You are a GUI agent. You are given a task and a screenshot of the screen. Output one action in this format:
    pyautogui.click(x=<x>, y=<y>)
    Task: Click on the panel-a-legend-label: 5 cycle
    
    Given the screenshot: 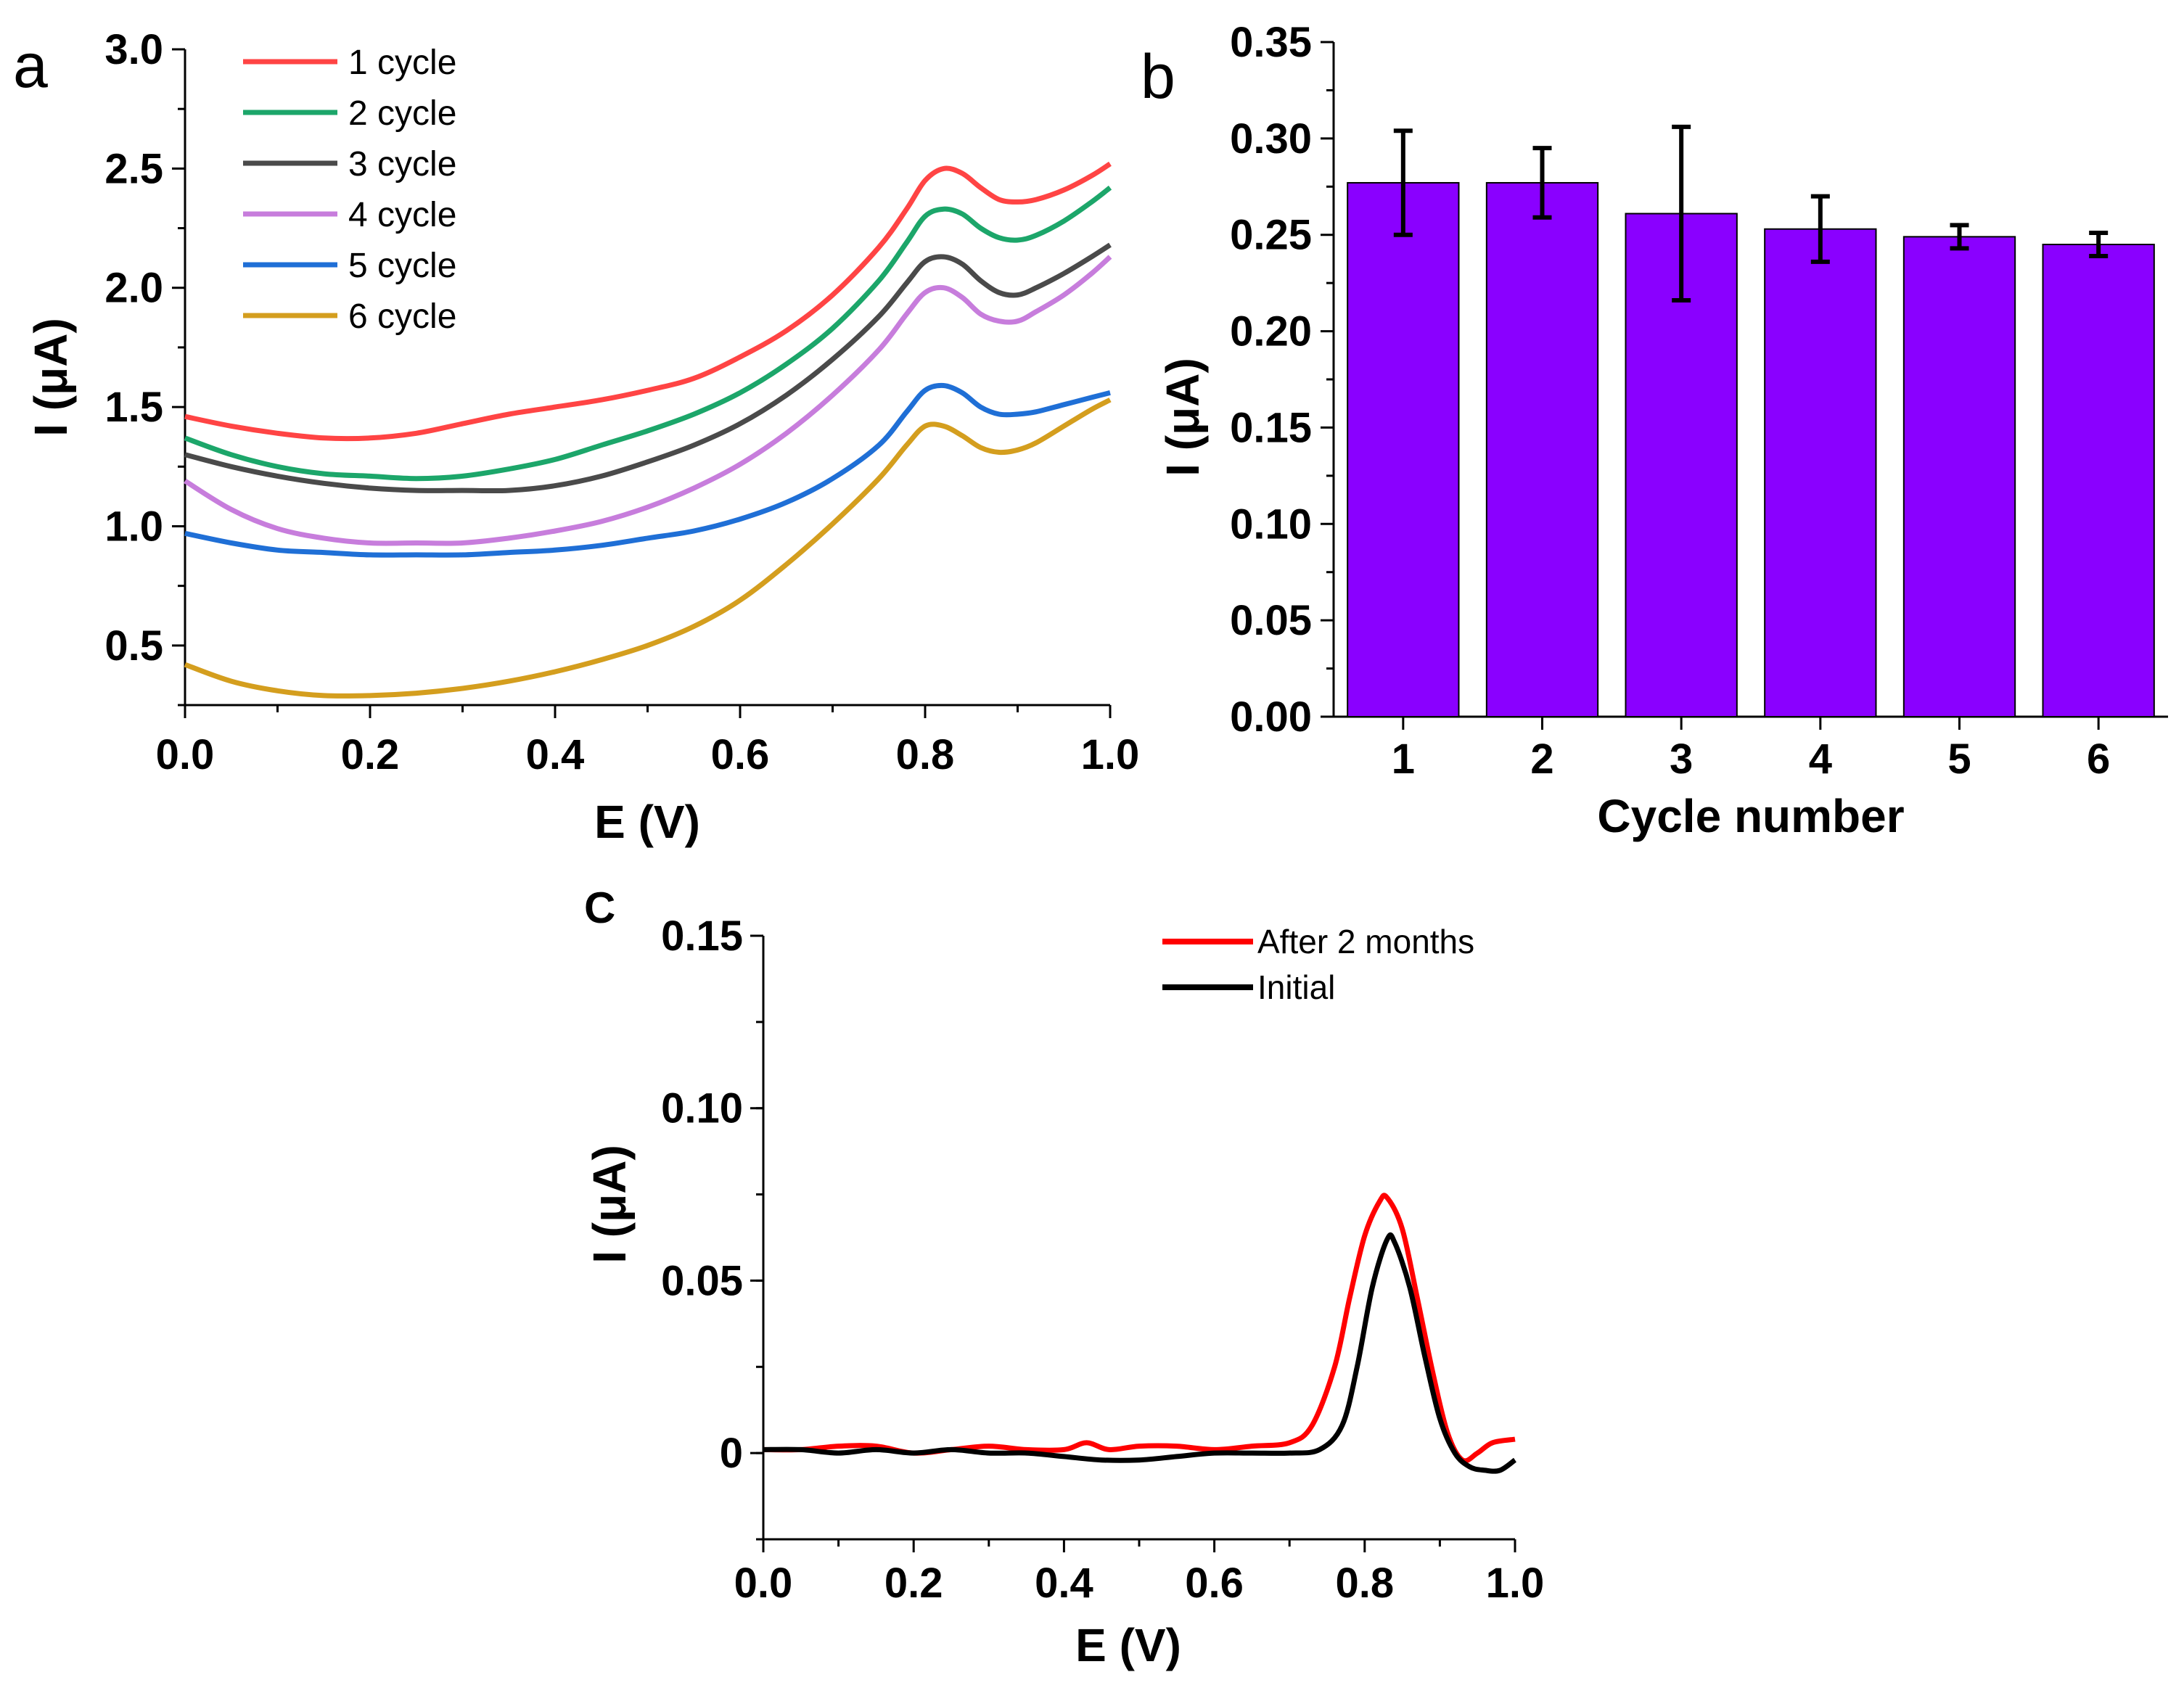 What is the action you would take?
    pyautogui.click(x=402, y=266)
    